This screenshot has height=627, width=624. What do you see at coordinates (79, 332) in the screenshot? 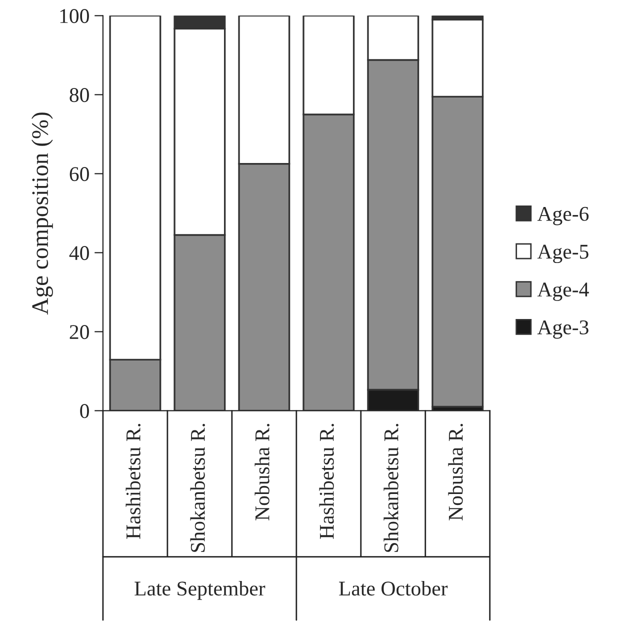
I see `y-tick-label: 20` at bounding box center [79, 332].